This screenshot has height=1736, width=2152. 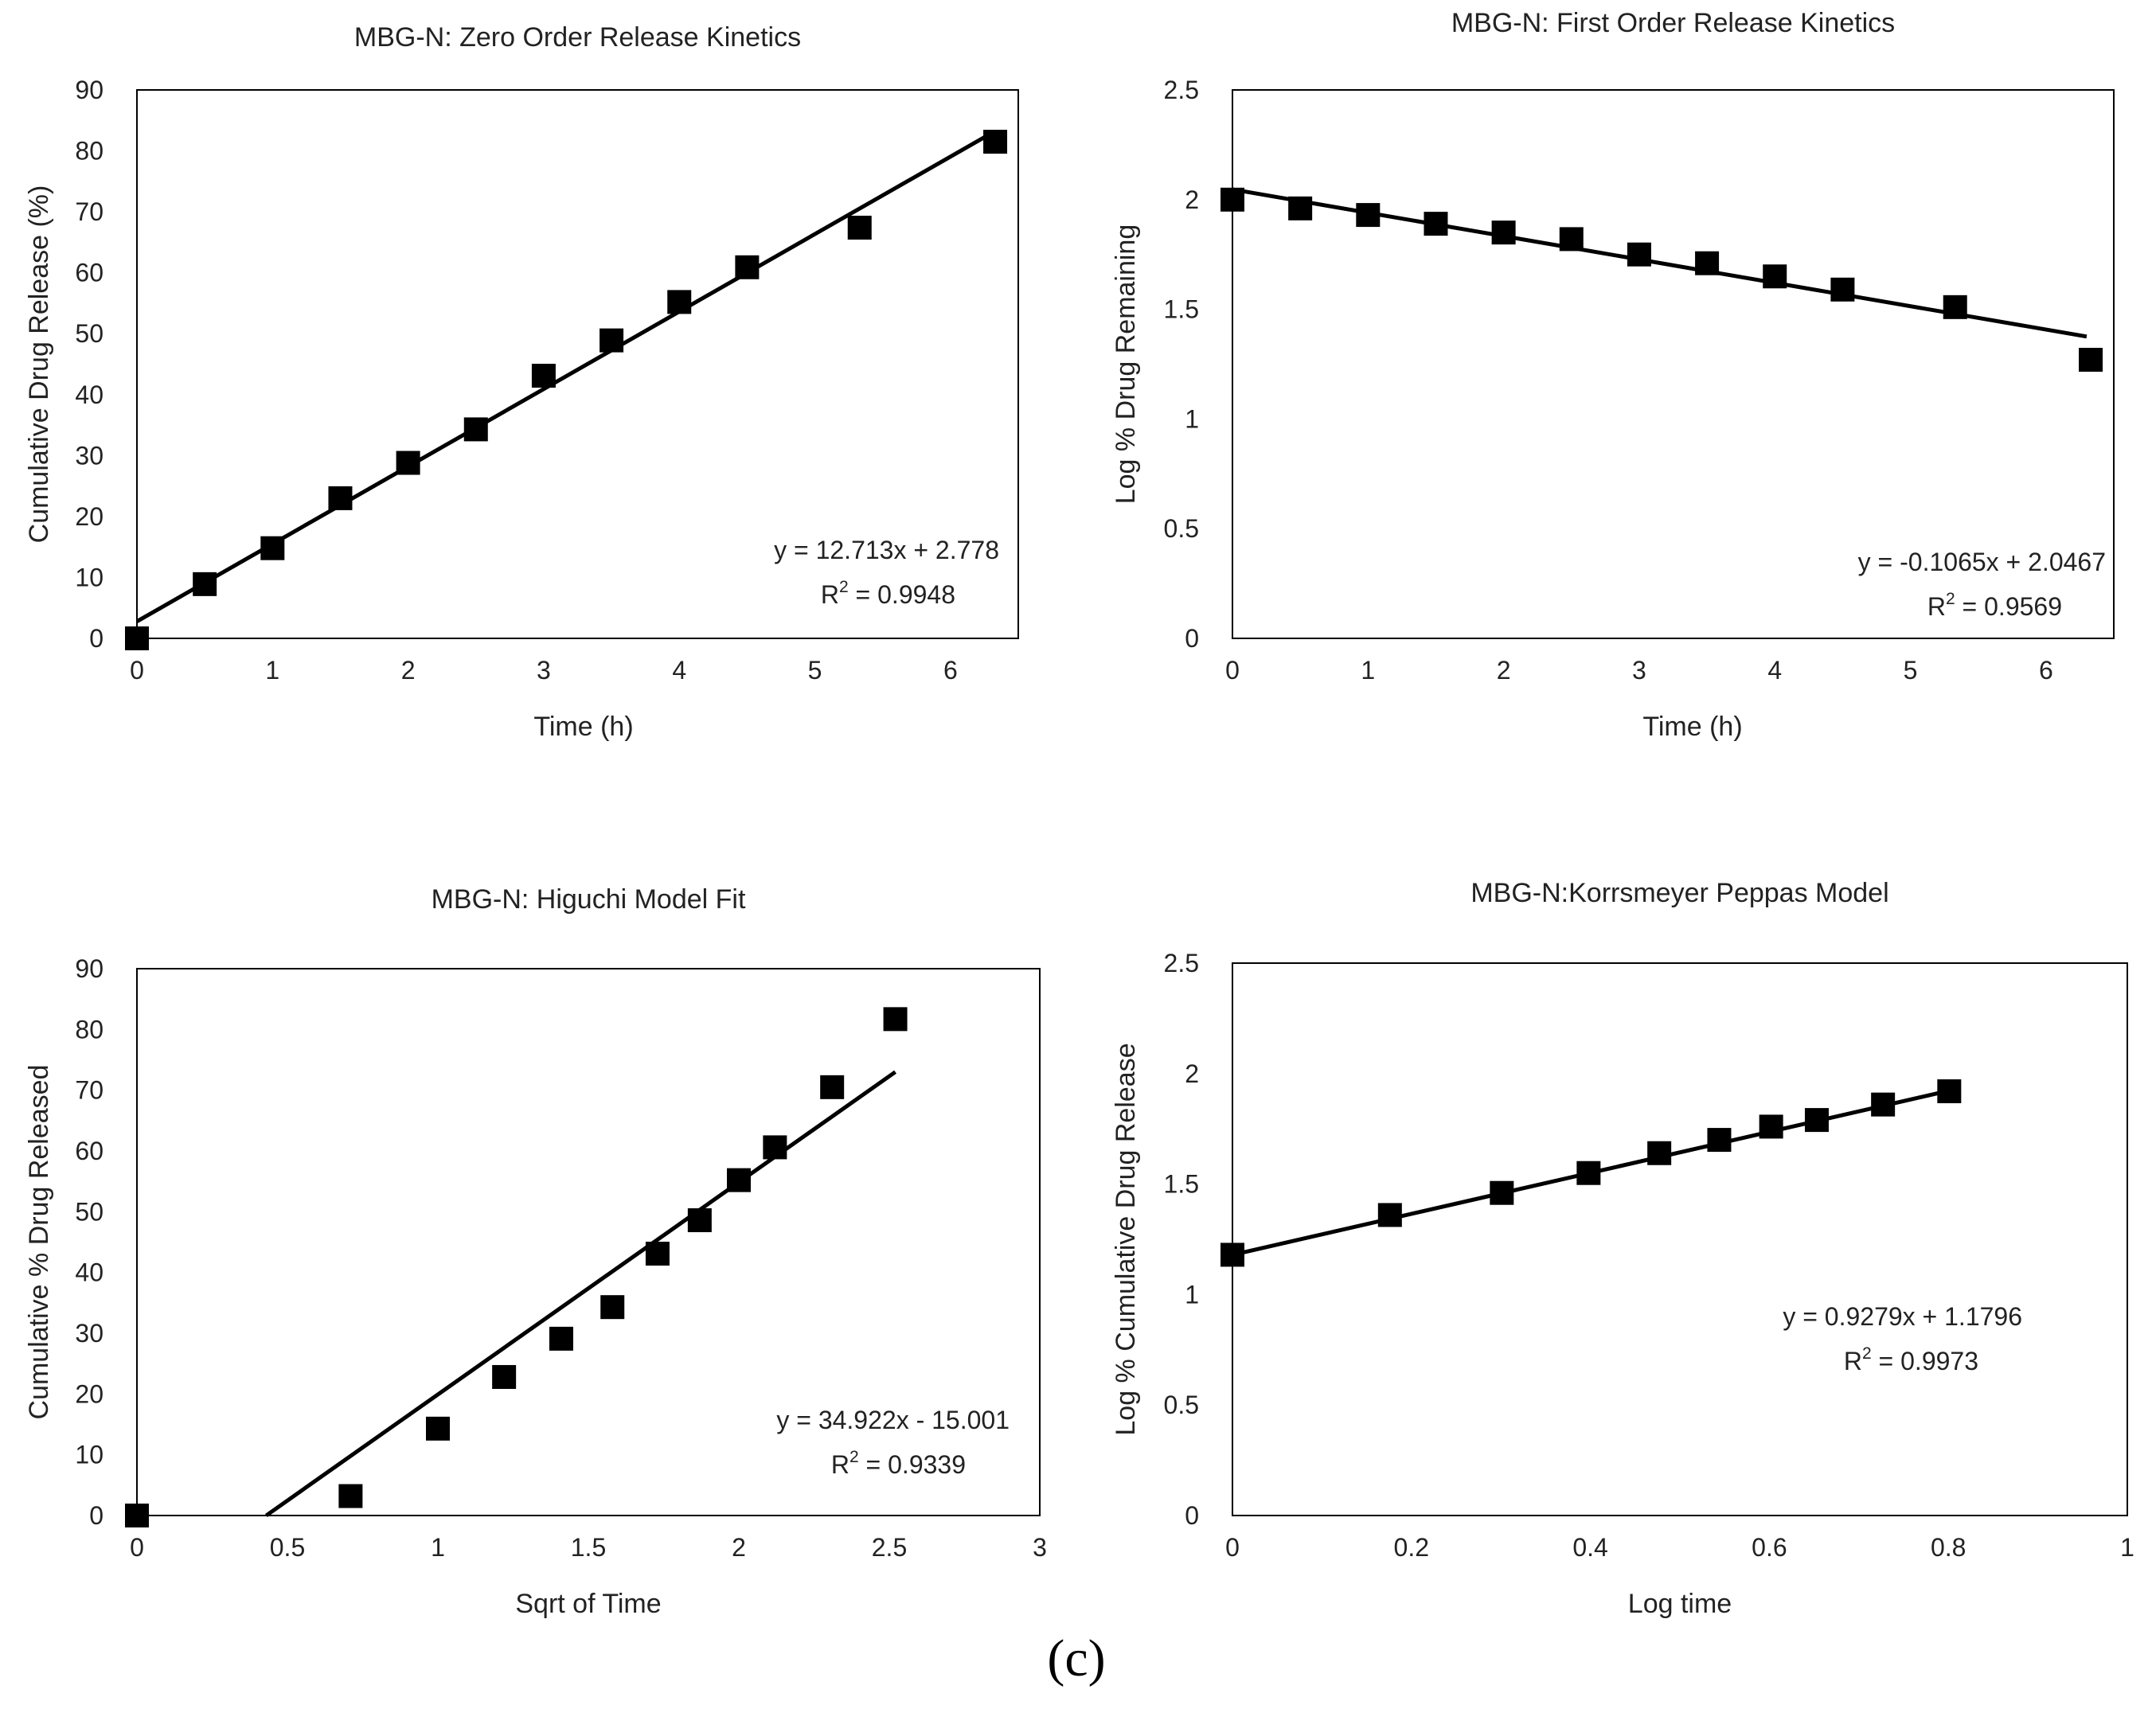 What do you see at coordinates (39, 364) in the screenshot?
I see `y-axis-label: Cumulative Drug Release (%)` at bounding box center [39, 364].